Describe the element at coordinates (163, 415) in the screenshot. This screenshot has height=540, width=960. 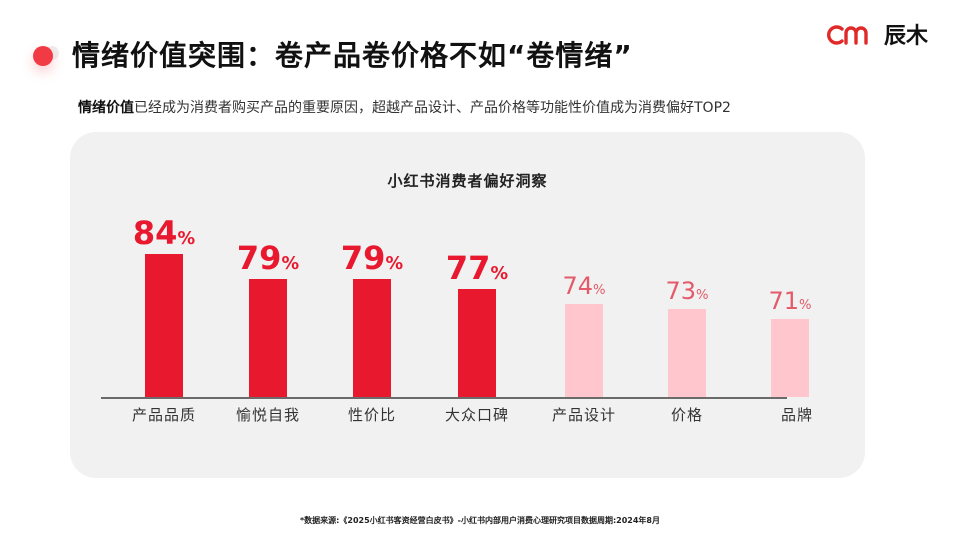
I see `category-label: 产品品质` at that location.